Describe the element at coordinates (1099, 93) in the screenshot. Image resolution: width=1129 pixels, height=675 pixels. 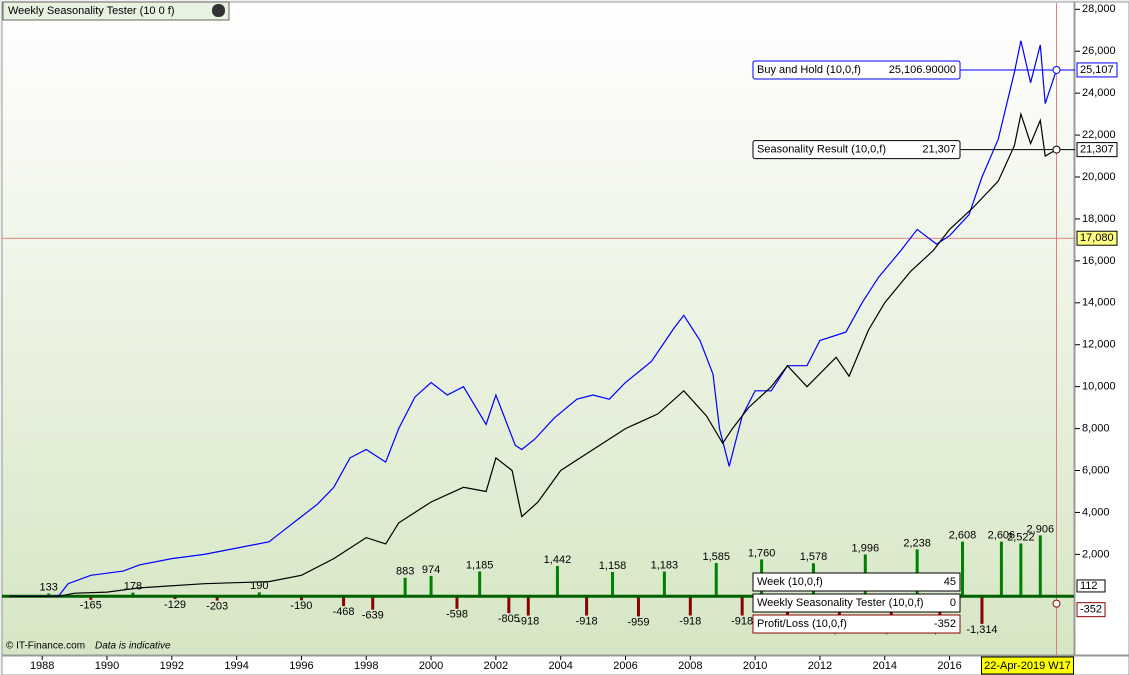
I see `y-tick-label: 24,000` at that location.